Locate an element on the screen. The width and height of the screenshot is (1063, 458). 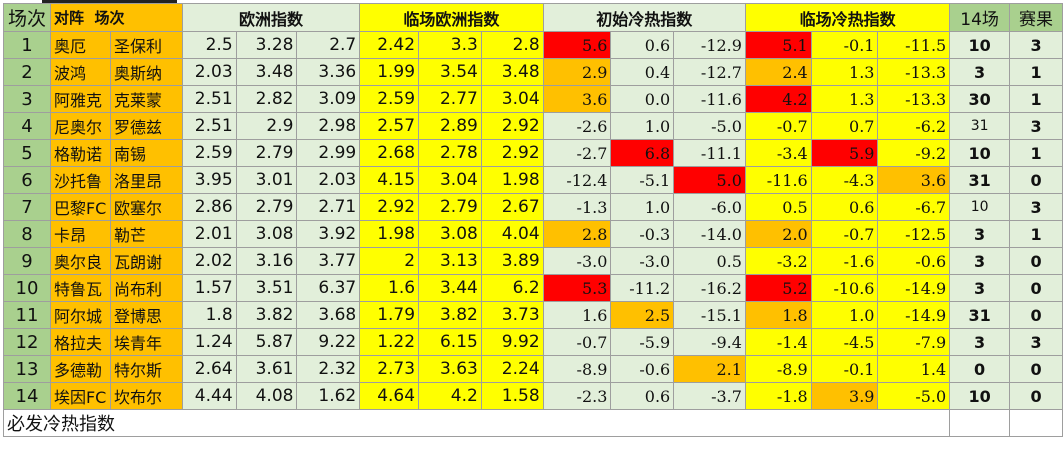
row-order-cell: 13 is located at coordinates (27, 369).